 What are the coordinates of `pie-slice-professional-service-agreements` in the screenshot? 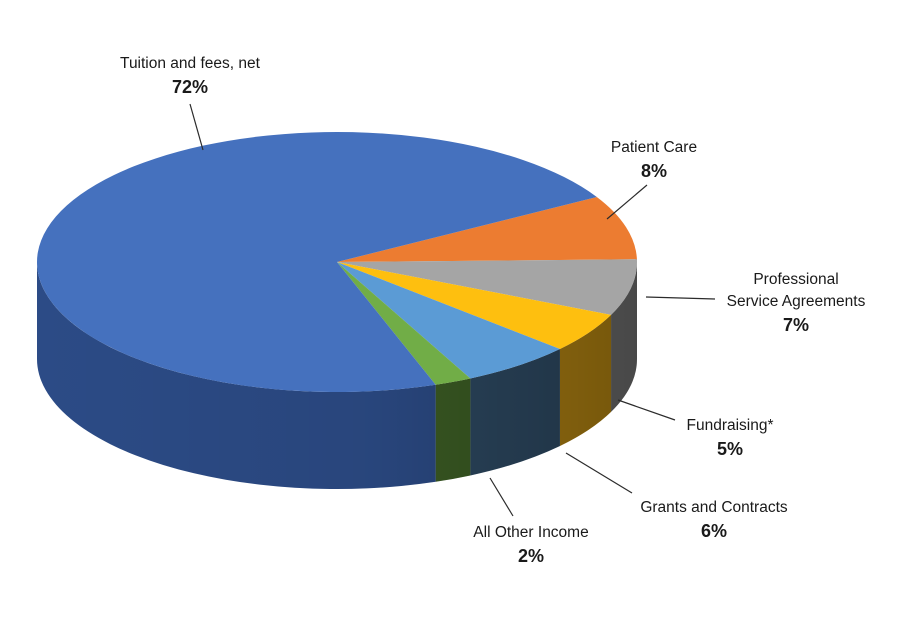 It's located at (487, 287).